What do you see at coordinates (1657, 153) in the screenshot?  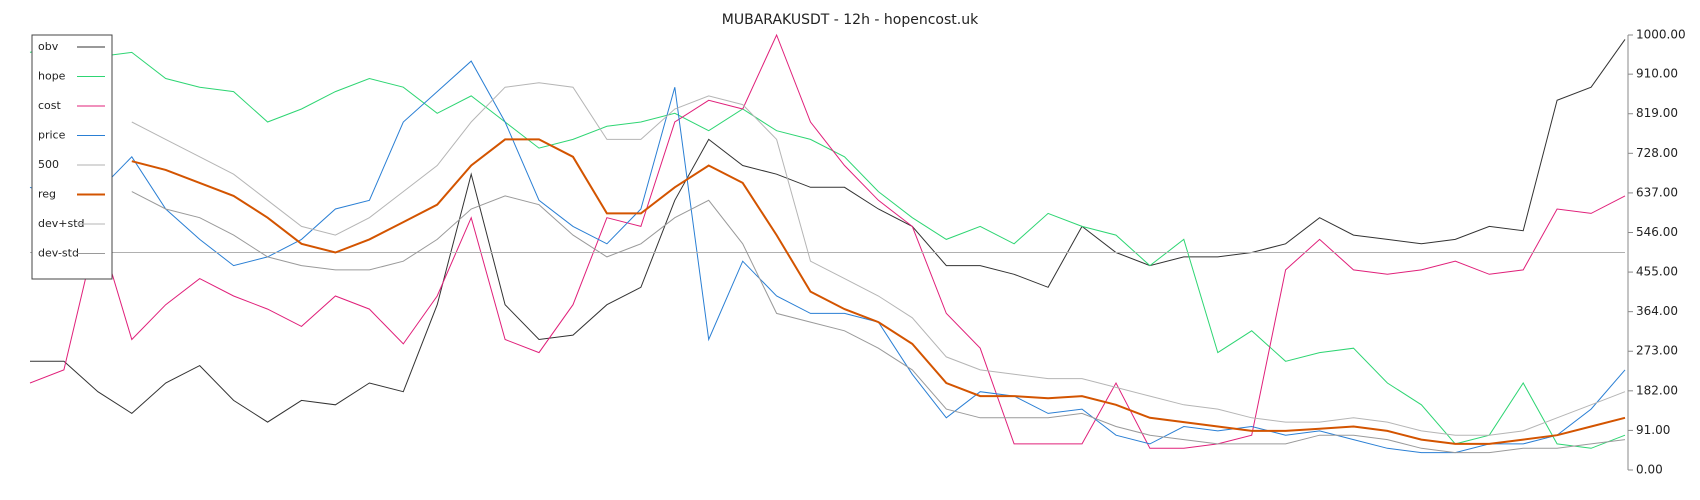 I see `y-tick-label: 728.00` at bounding box center [1657, 153].